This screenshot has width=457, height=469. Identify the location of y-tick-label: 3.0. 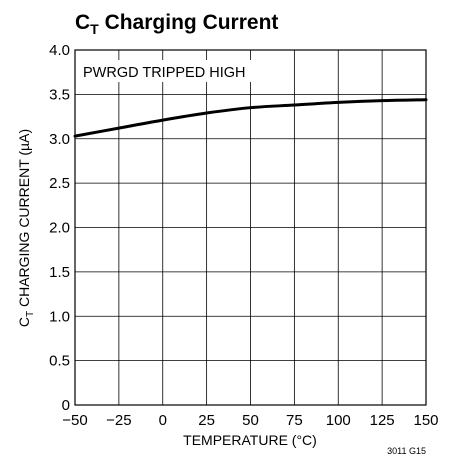
(59, 139).